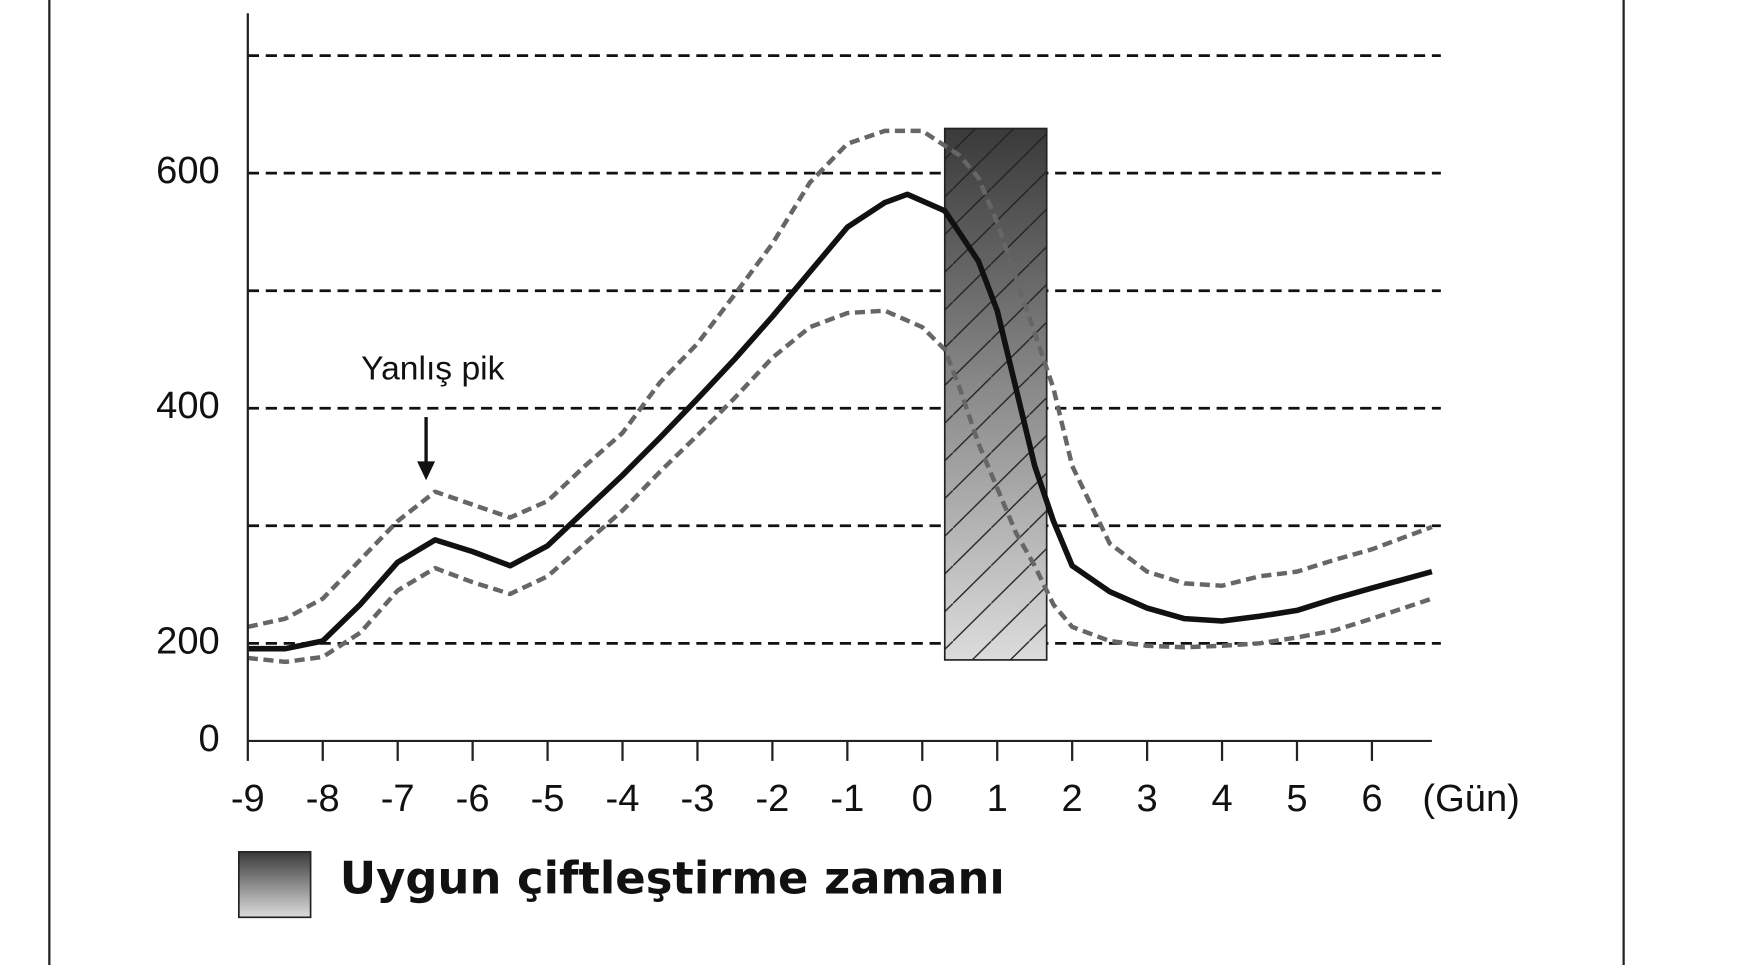  I want to click on x-tick-label: 3, so click(1147, 799).